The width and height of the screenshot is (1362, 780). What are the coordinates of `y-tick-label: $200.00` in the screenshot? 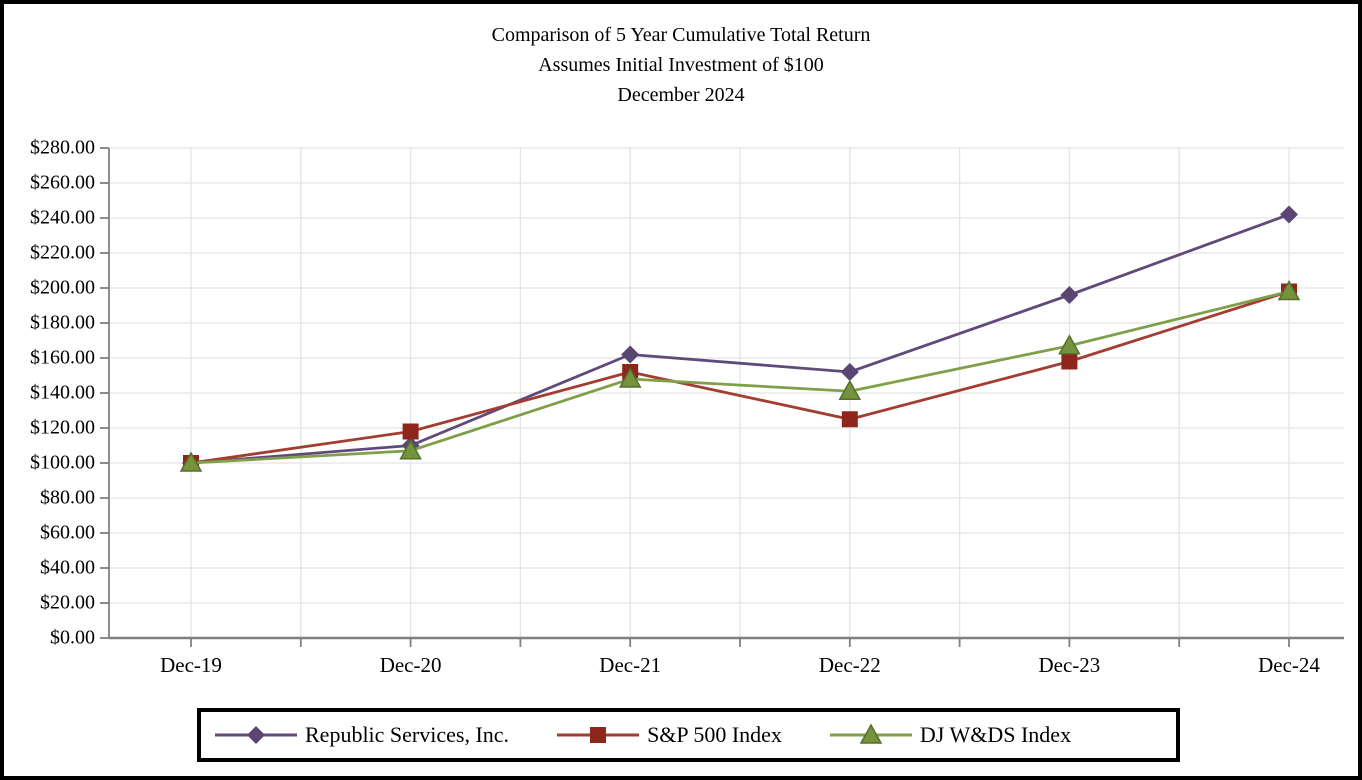 It's located at (62, 288).